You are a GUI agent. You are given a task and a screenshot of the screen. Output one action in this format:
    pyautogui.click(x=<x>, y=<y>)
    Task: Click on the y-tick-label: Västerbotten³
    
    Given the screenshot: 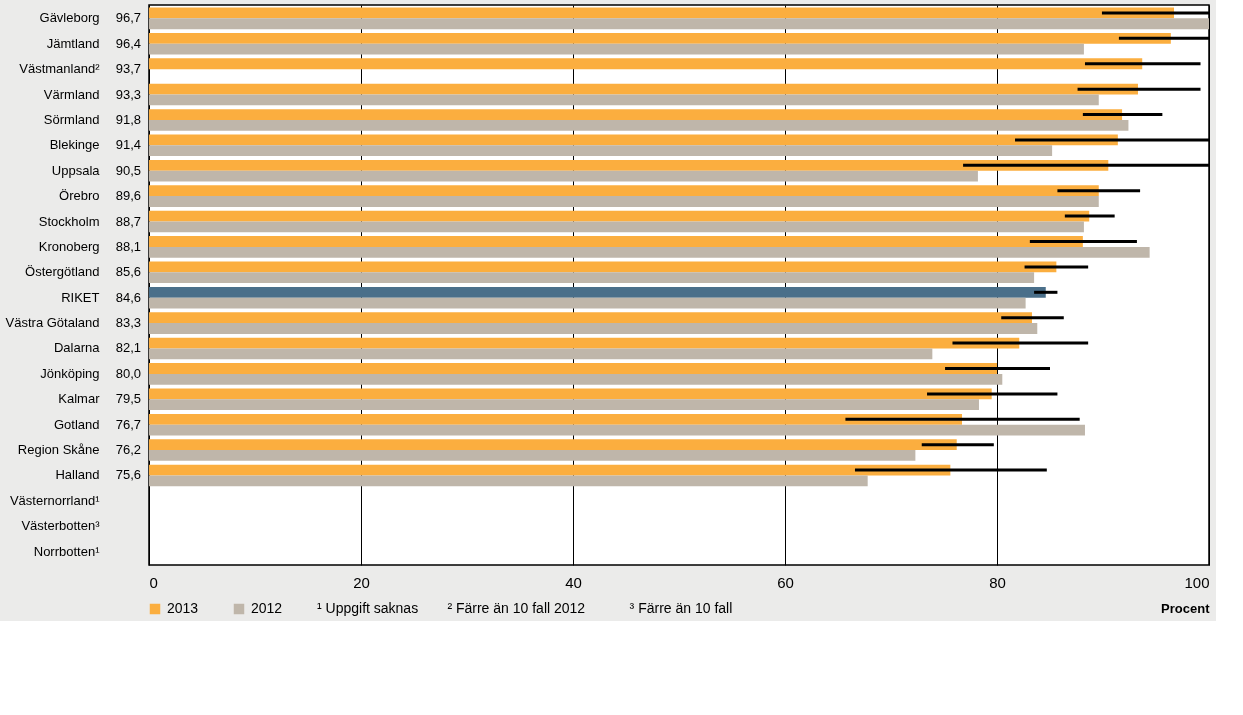 What is the action you would take?
    pyautogui.click(x=61, y=526)
    